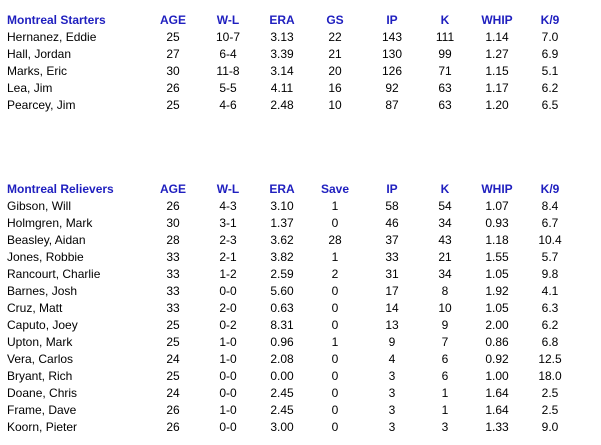  What do you see at coordinates (56, 20) in the screenshot?
I see `table-title: Montreal Starters` at bounding box center [56, 20].